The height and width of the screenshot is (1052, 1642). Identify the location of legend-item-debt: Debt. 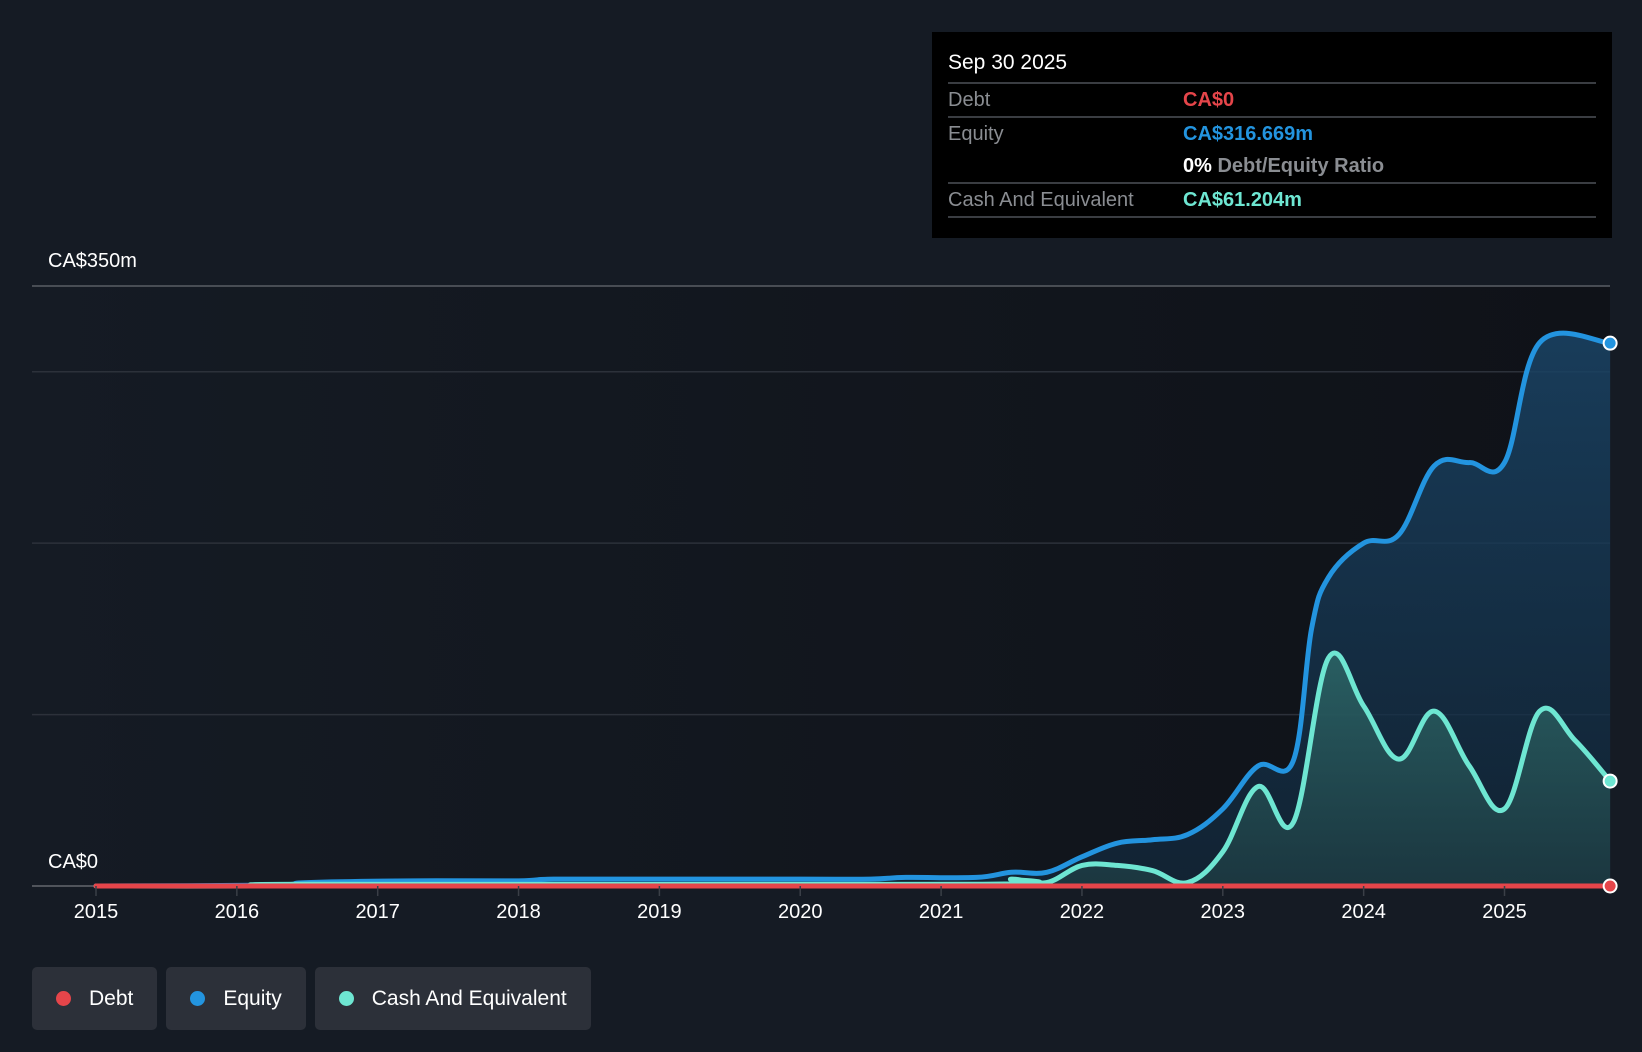
(95, 998).